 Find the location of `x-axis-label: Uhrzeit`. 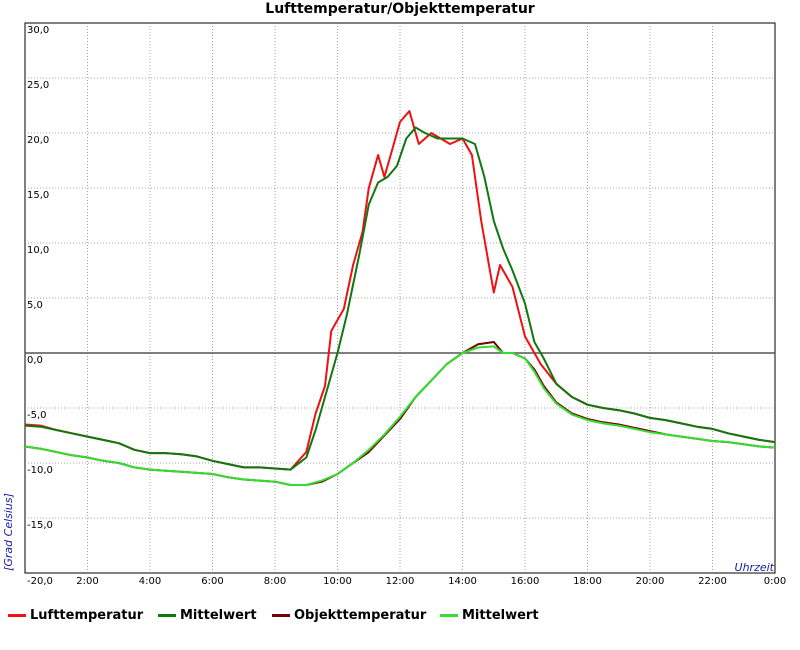

x-axis-label: Uhrzeit is located at coordinates (755, 567).